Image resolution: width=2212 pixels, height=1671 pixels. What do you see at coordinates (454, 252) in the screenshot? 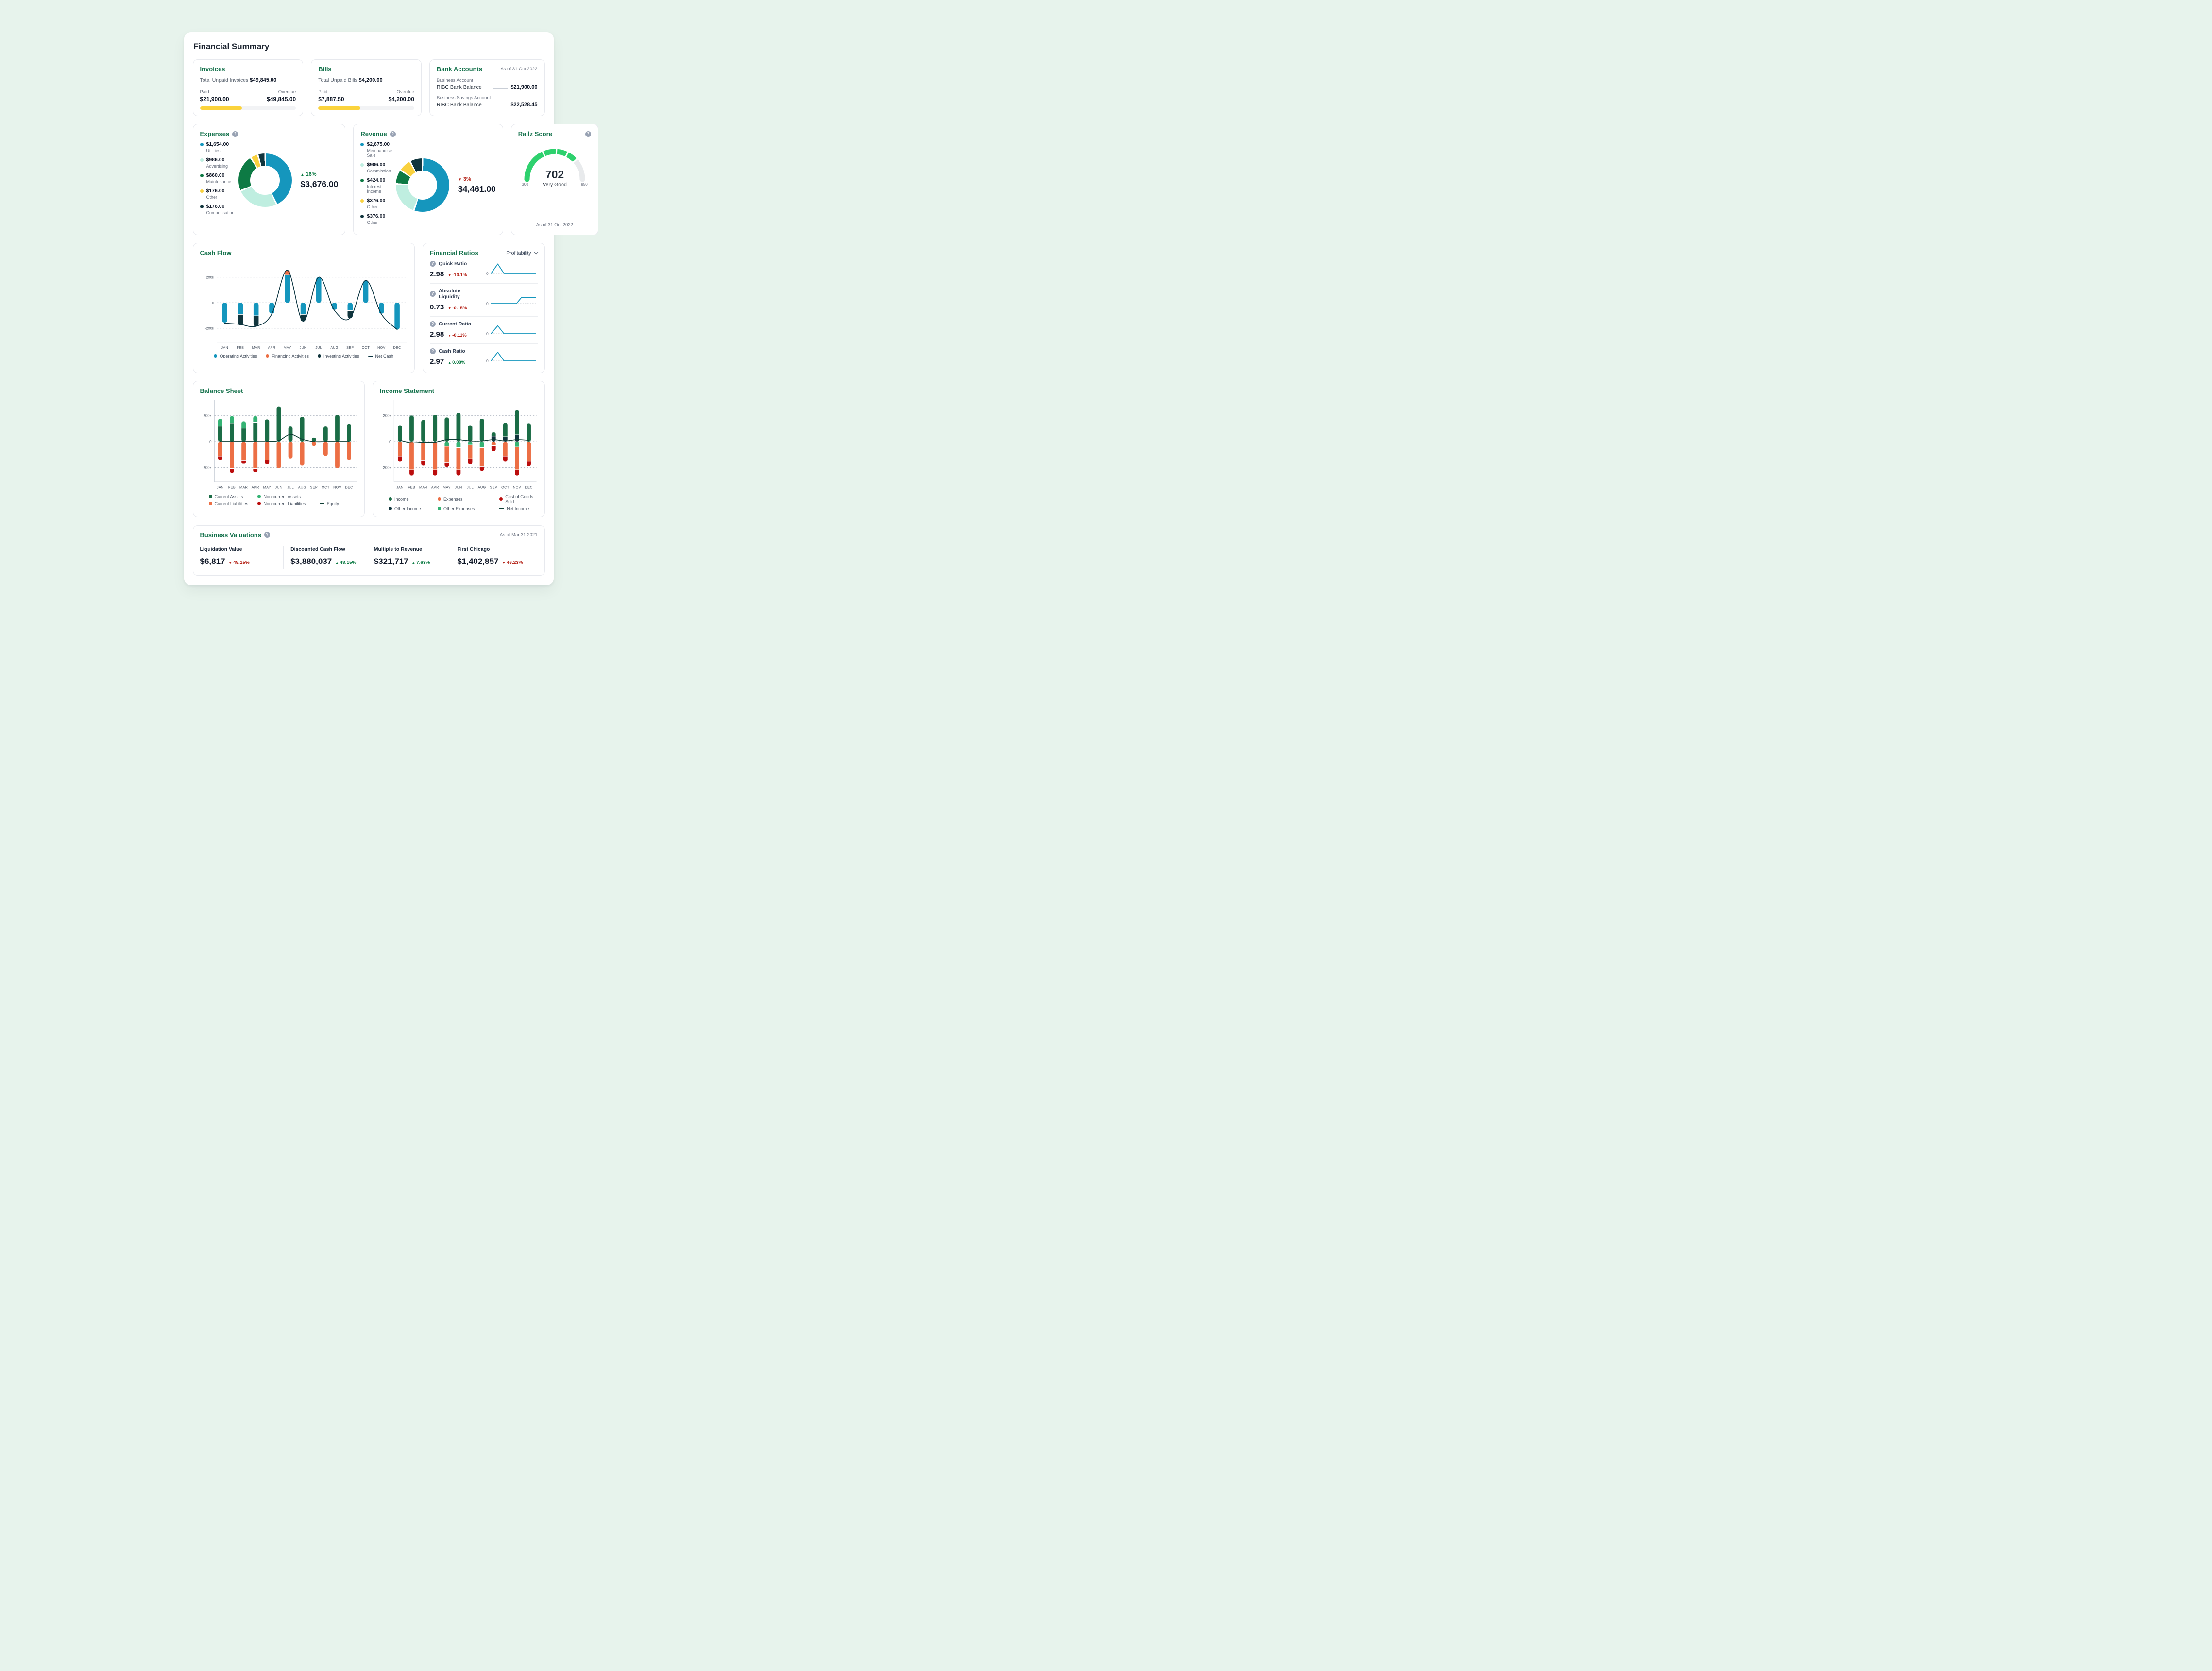
I see `financial-ratios-title: Financial Ratios` at bounding box center [454, 252].